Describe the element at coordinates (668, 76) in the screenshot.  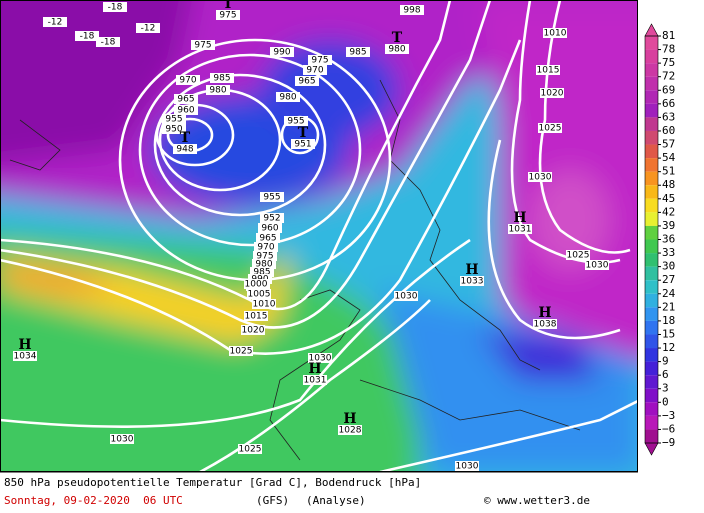
I see `colorbar-tick-label: 72` at that location.